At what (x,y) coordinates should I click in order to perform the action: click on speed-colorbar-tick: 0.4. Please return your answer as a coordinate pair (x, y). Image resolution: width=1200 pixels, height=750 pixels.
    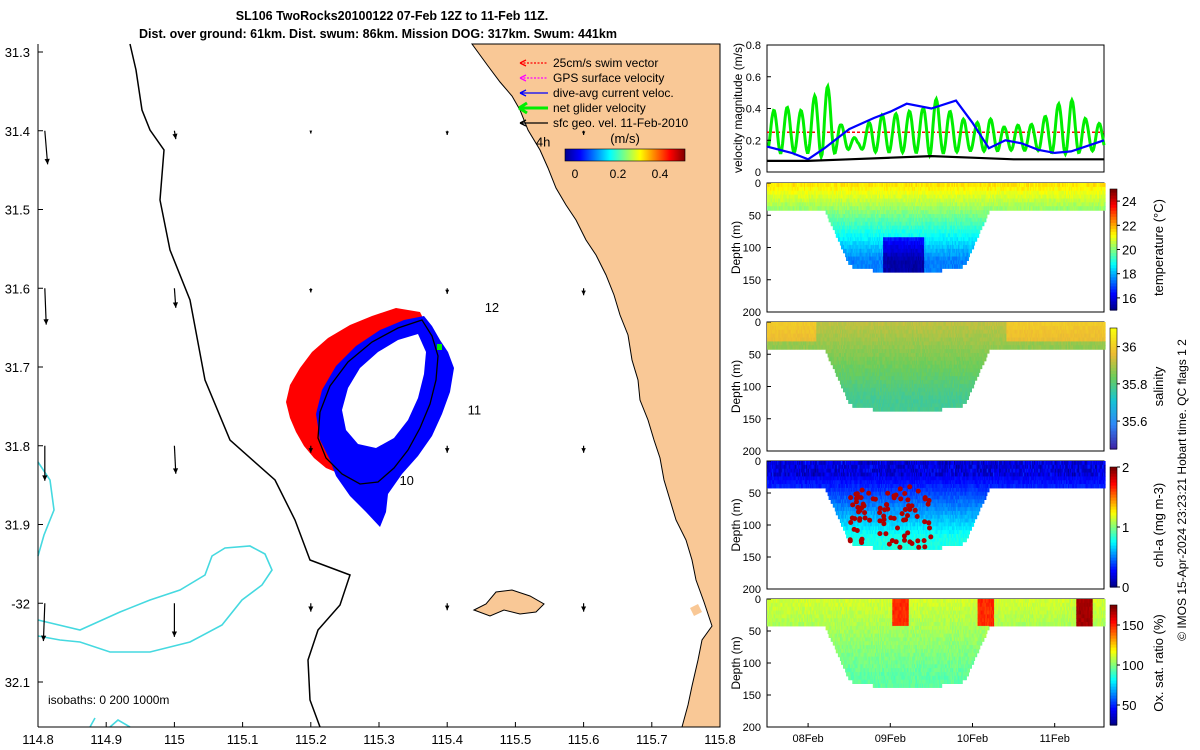
    Looking at the image, I should click on (660, 174).